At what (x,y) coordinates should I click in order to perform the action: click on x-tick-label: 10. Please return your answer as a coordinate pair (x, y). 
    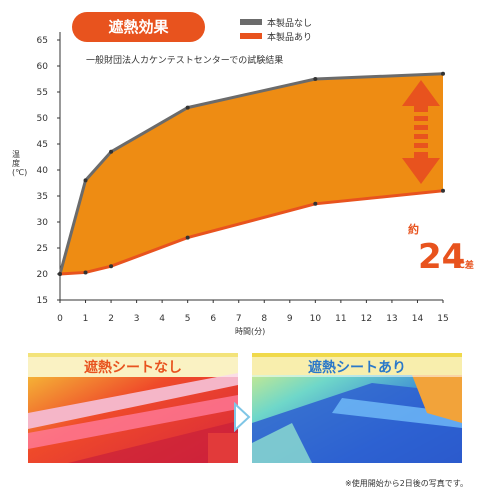
    Looking at the image, I should click on (316, 319).